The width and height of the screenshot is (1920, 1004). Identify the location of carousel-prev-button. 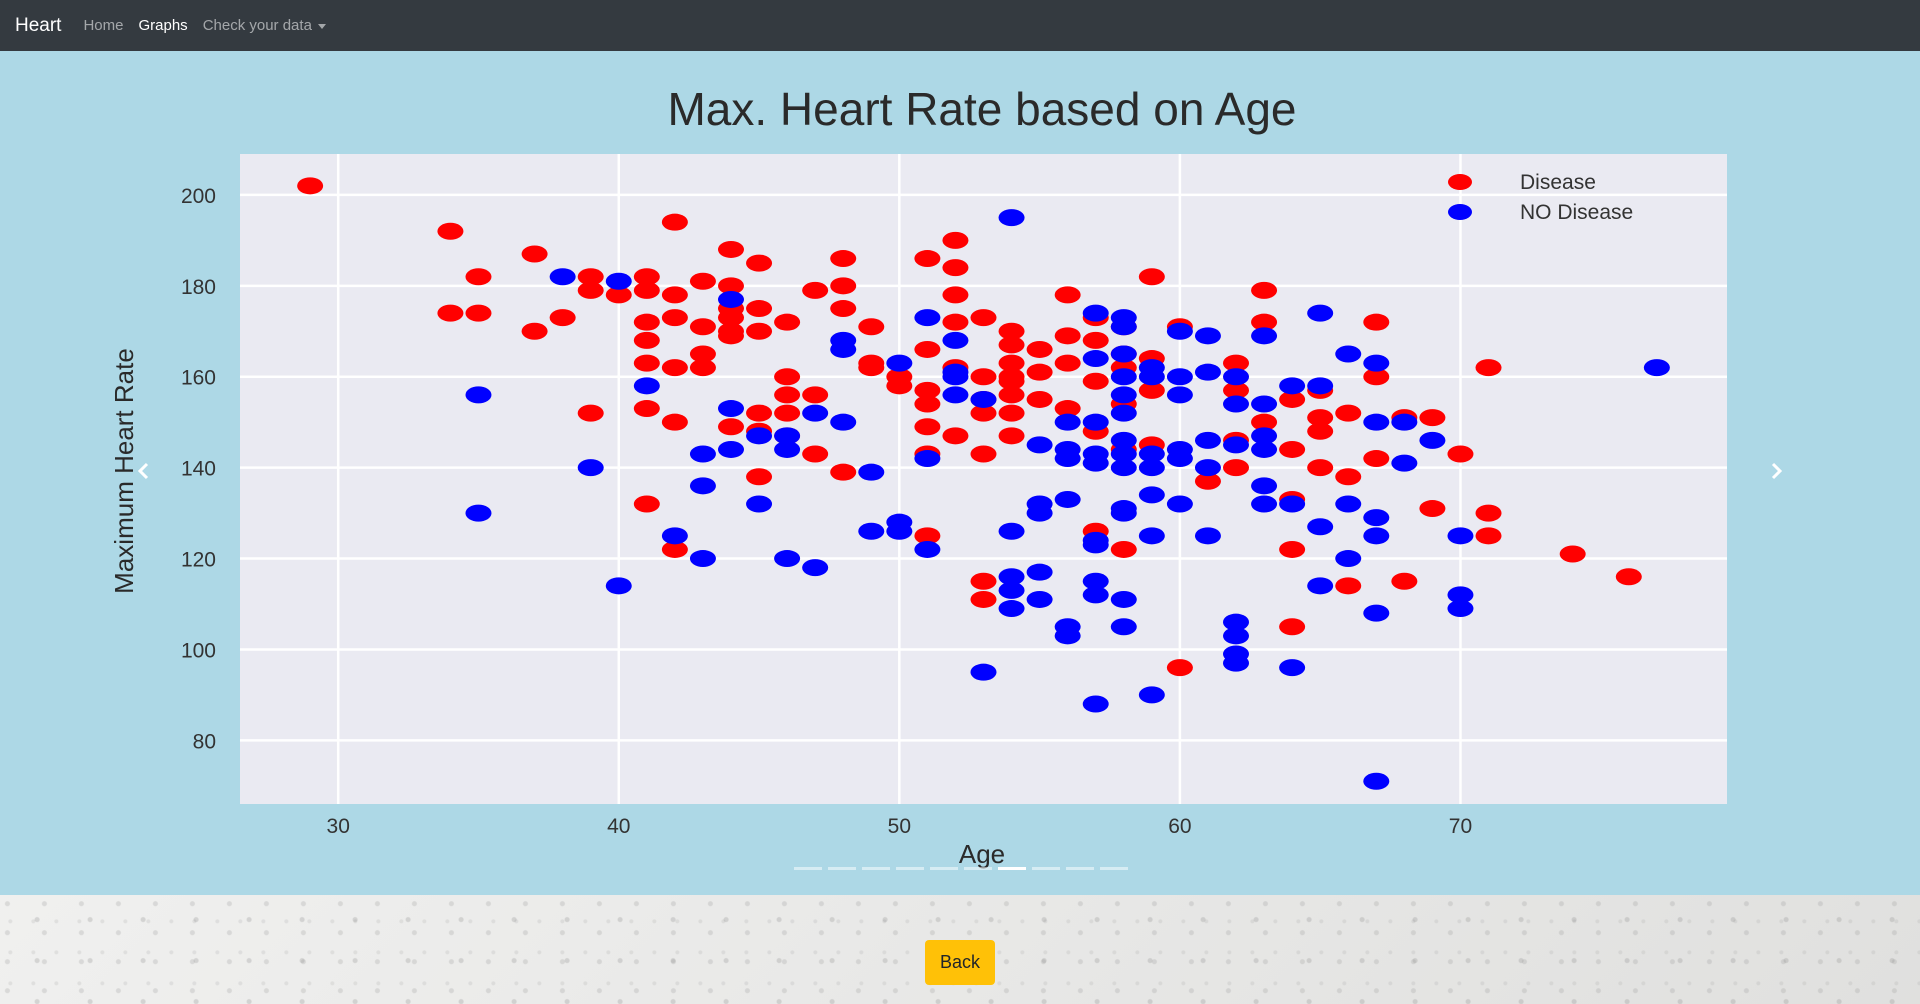
(144, 471).